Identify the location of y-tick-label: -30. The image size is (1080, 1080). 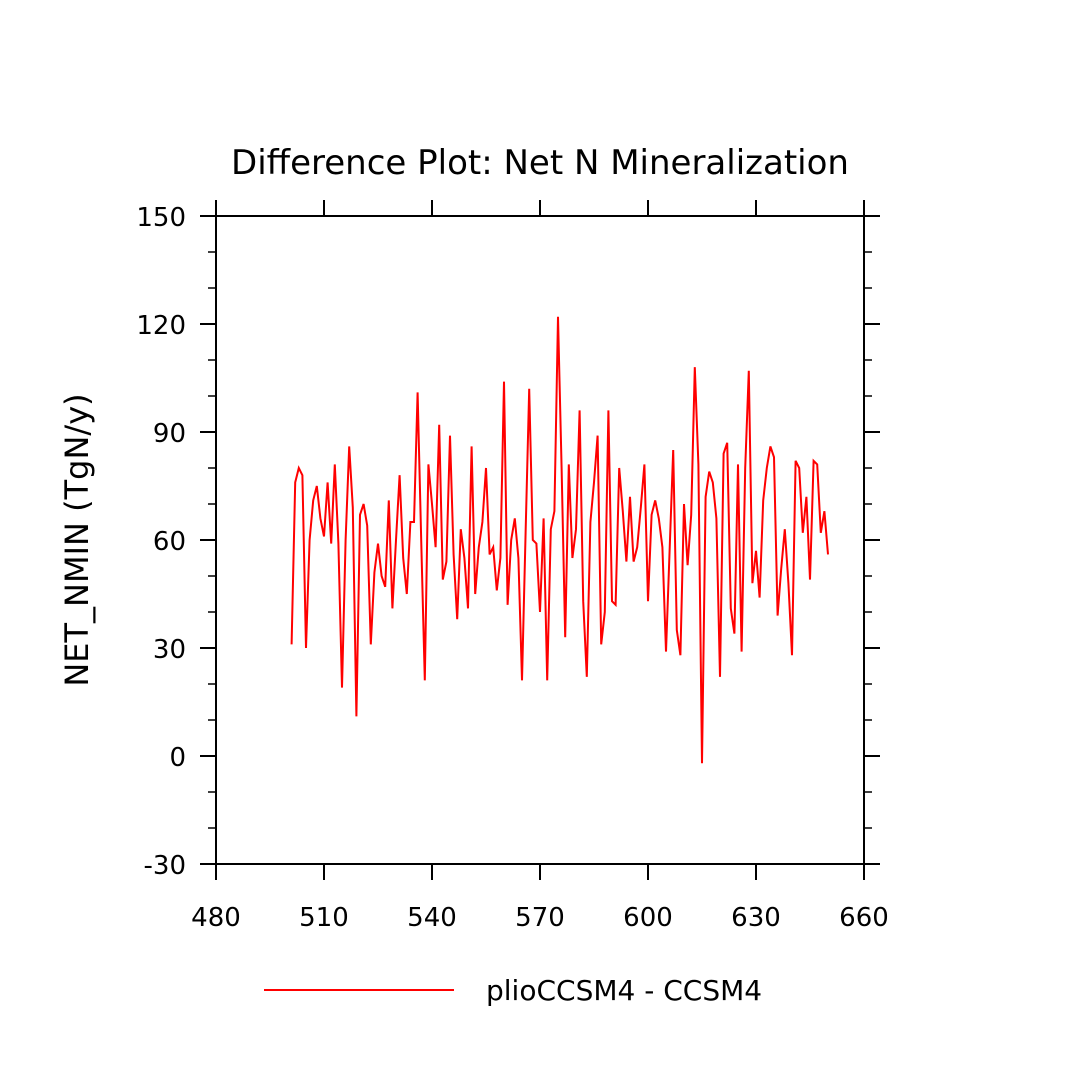
(165, 866).